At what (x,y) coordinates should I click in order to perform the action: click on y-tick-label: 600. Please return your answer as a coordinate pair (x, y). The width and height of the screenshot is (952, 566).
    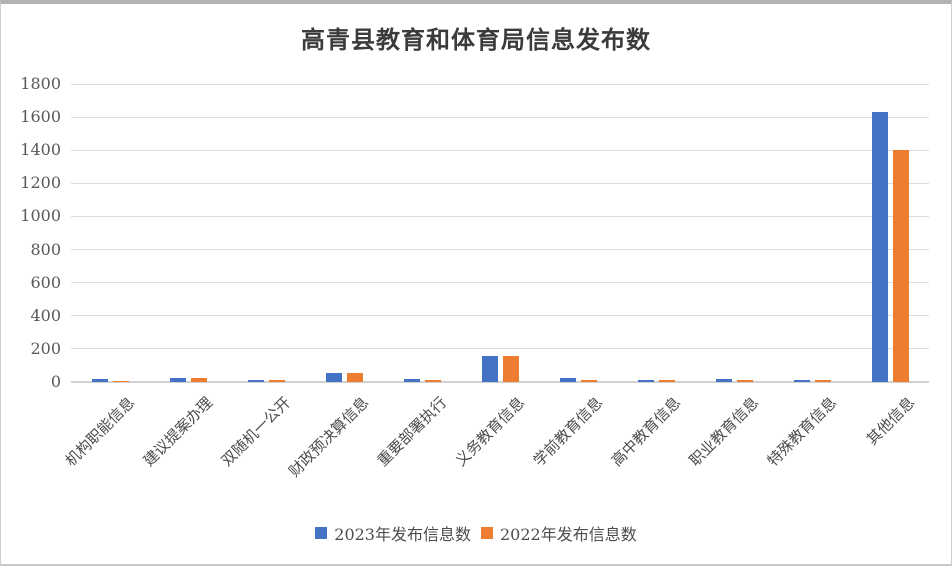
    Looking at the image, I should click on (45, 282).